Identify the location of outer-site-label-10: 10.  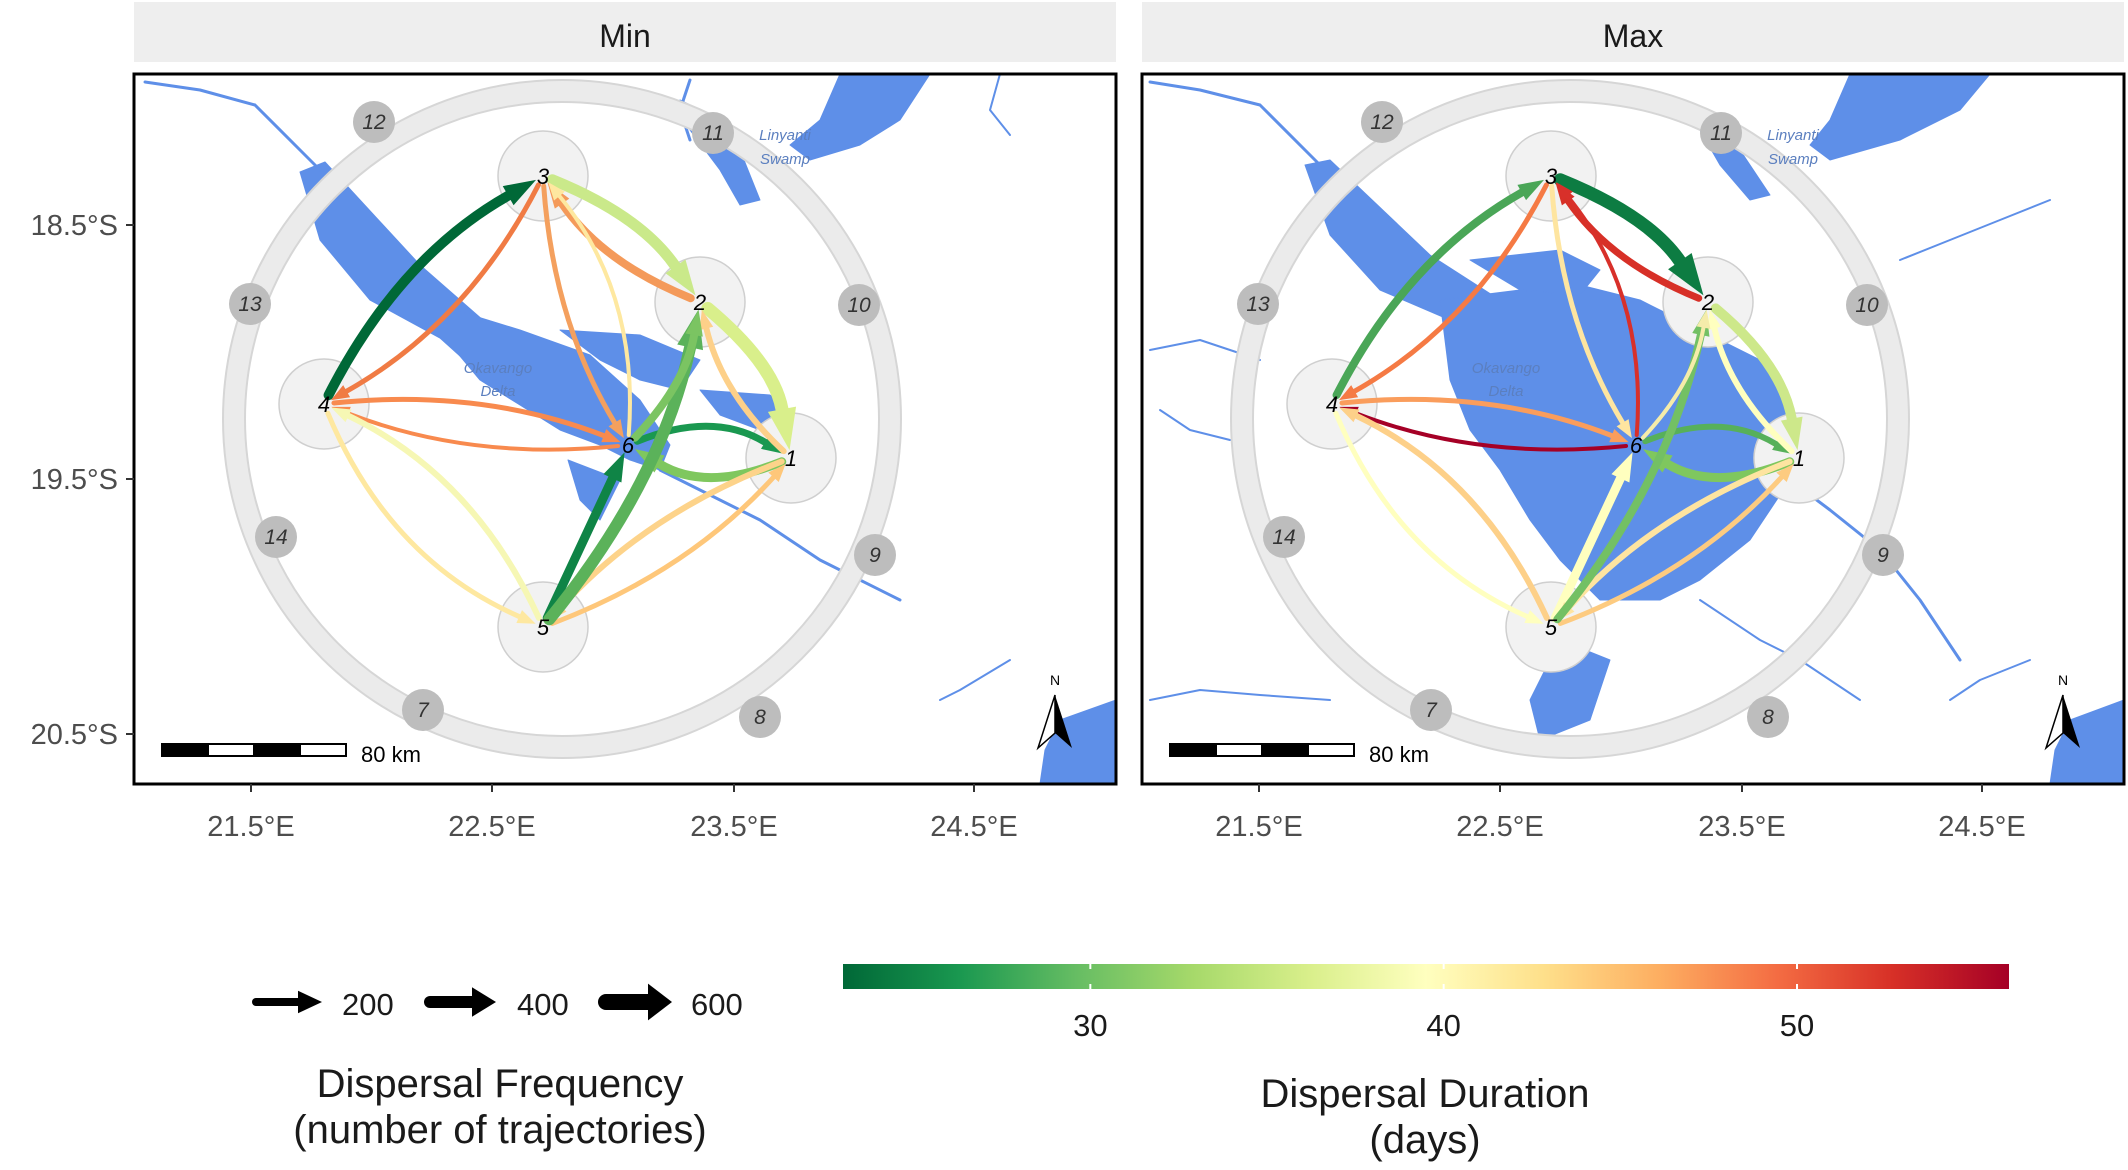
(1867, 305).